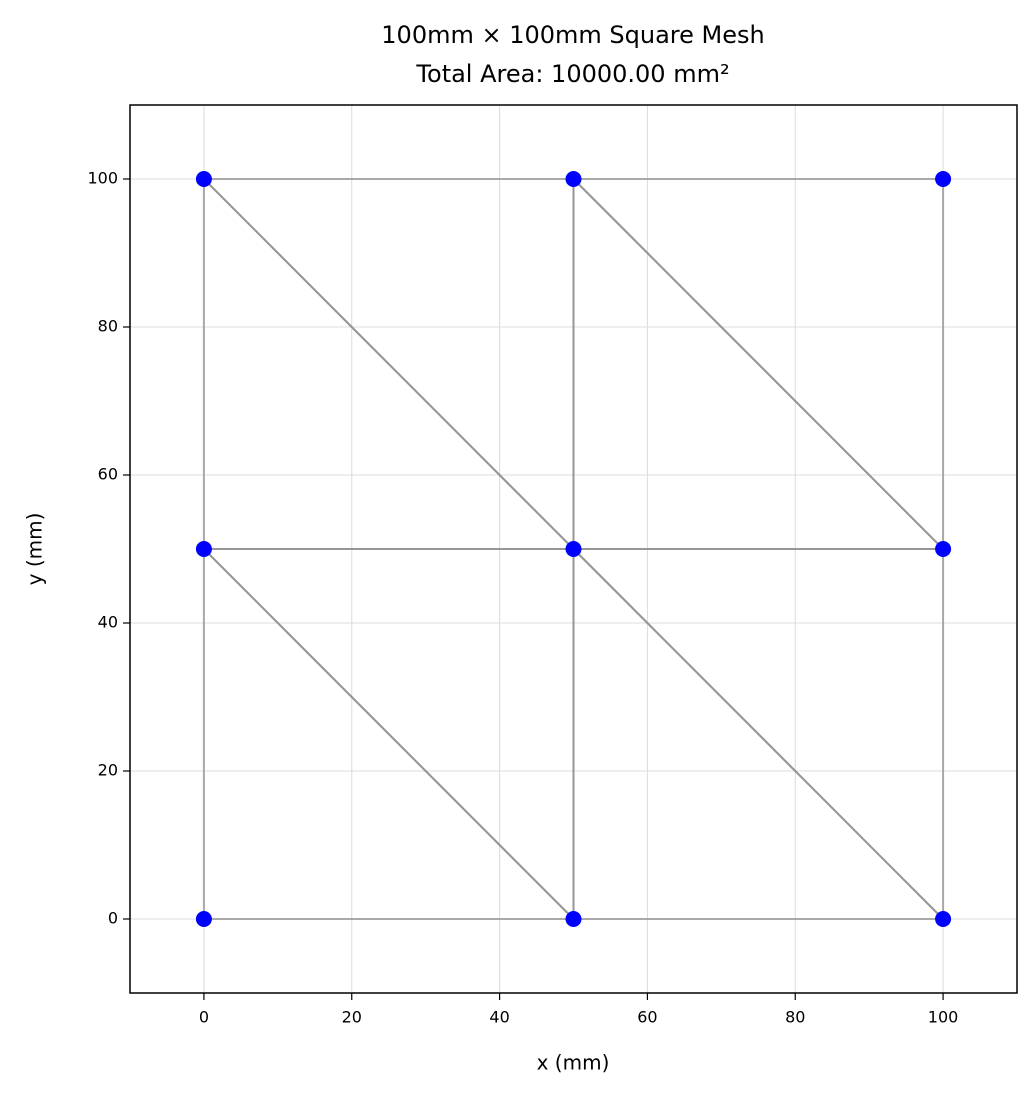  Describe the element at coordinates (573, 1063) in the screenshot. I see `x-axis-label: x (mm)` at that location.